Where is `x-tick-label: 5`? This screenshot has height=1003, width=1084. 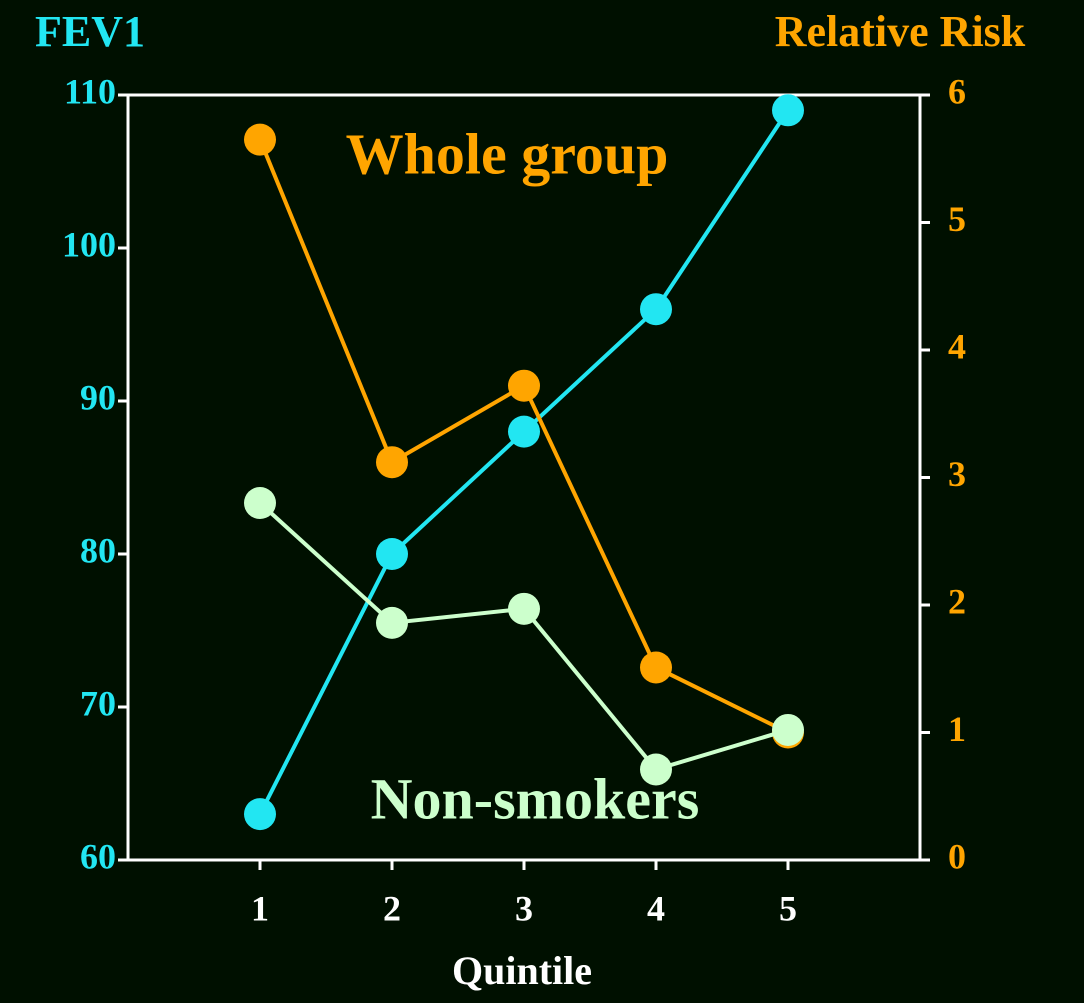 x-tick-label: 5 is located at coordinates (788, 908).